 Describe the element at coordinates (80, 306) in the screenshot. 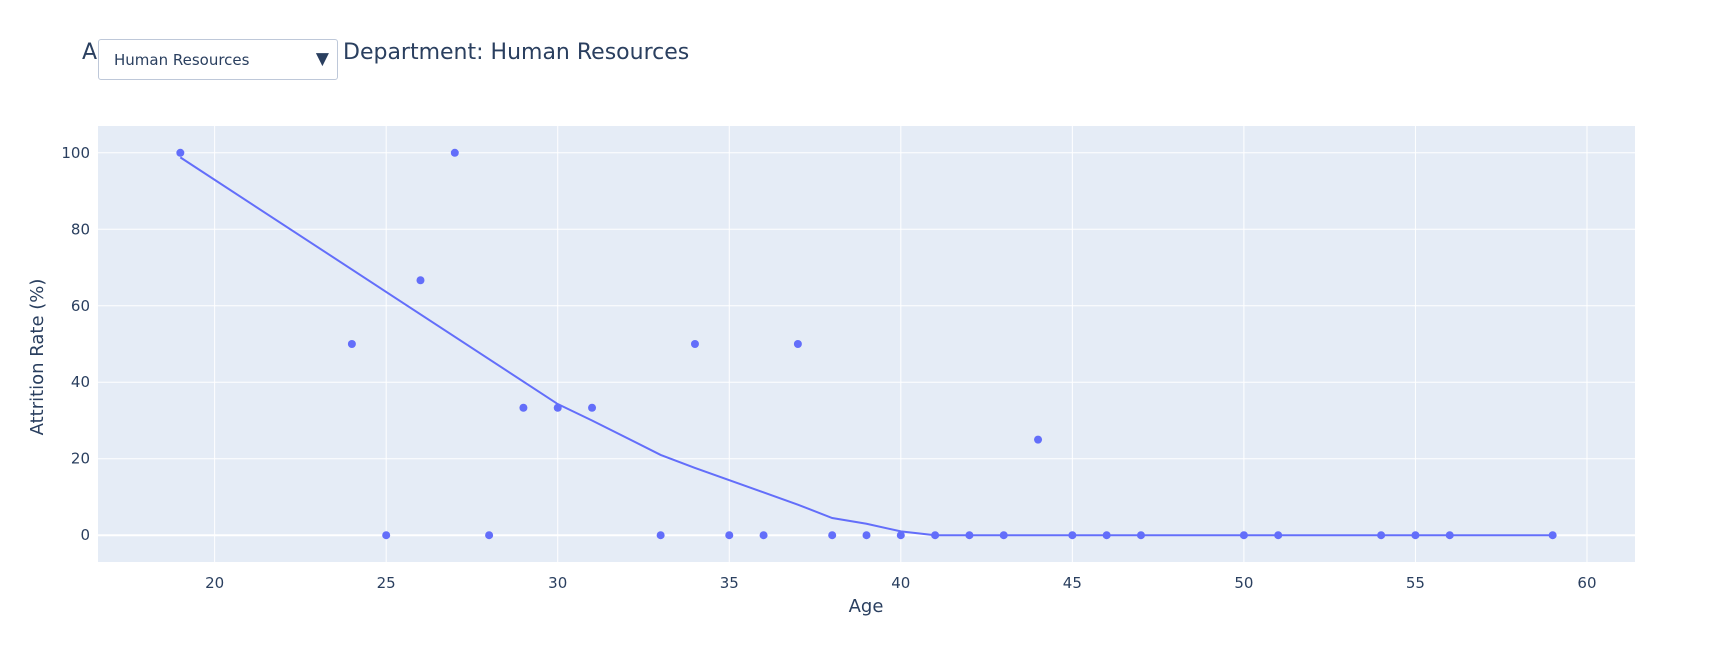

I see `y-tick-label: 60` at that location.